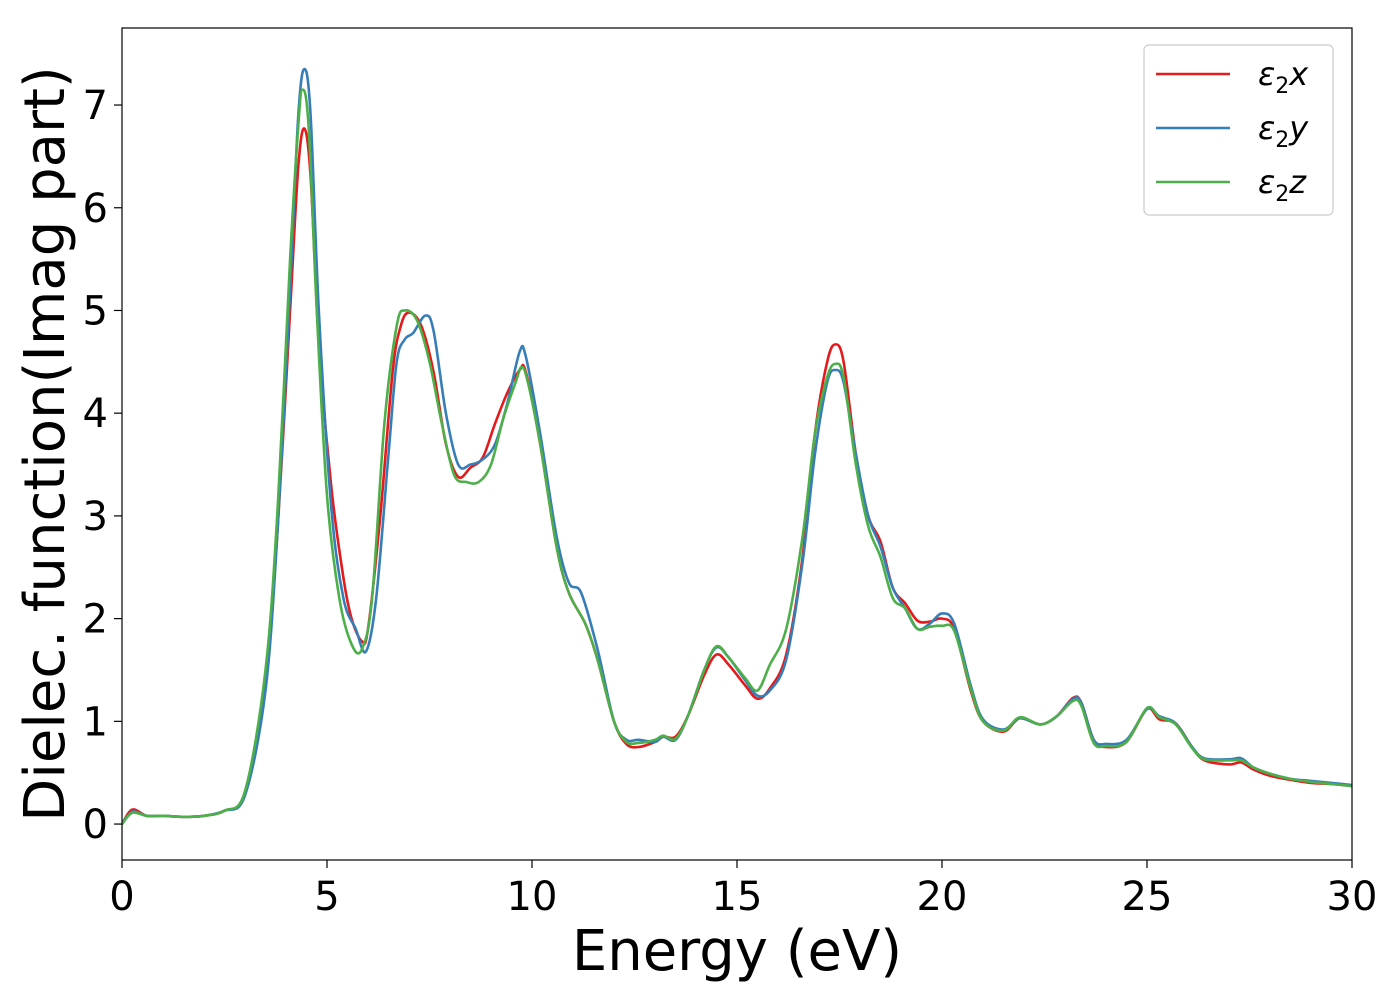 The width and height of the screenshot is (1400, 1000). Describe the element at coordinates (1352, 897) in the screenshot. I see `x-tick-label: 30` at that location.